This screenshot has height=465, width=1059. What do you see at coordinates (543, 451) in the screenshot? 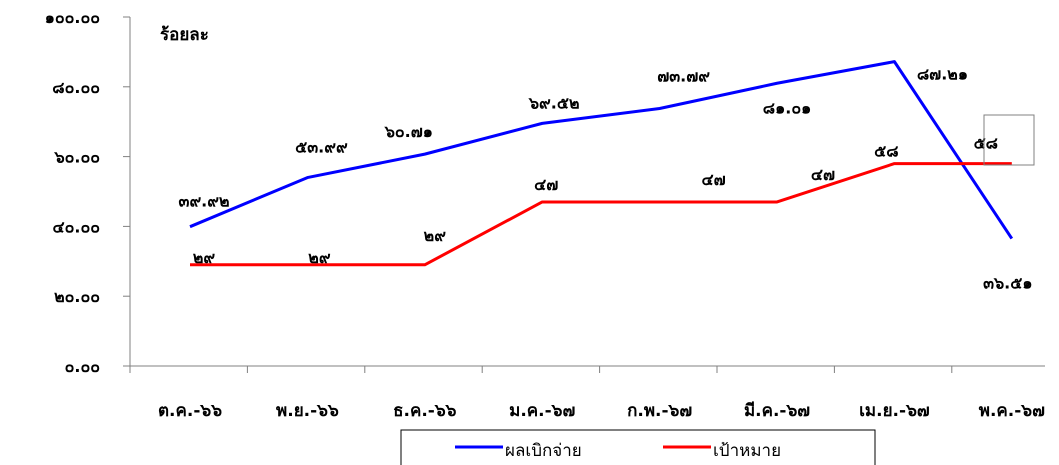
I see `legend-label: ผลเบิกจ่าย` at bounding box center [543, 451].